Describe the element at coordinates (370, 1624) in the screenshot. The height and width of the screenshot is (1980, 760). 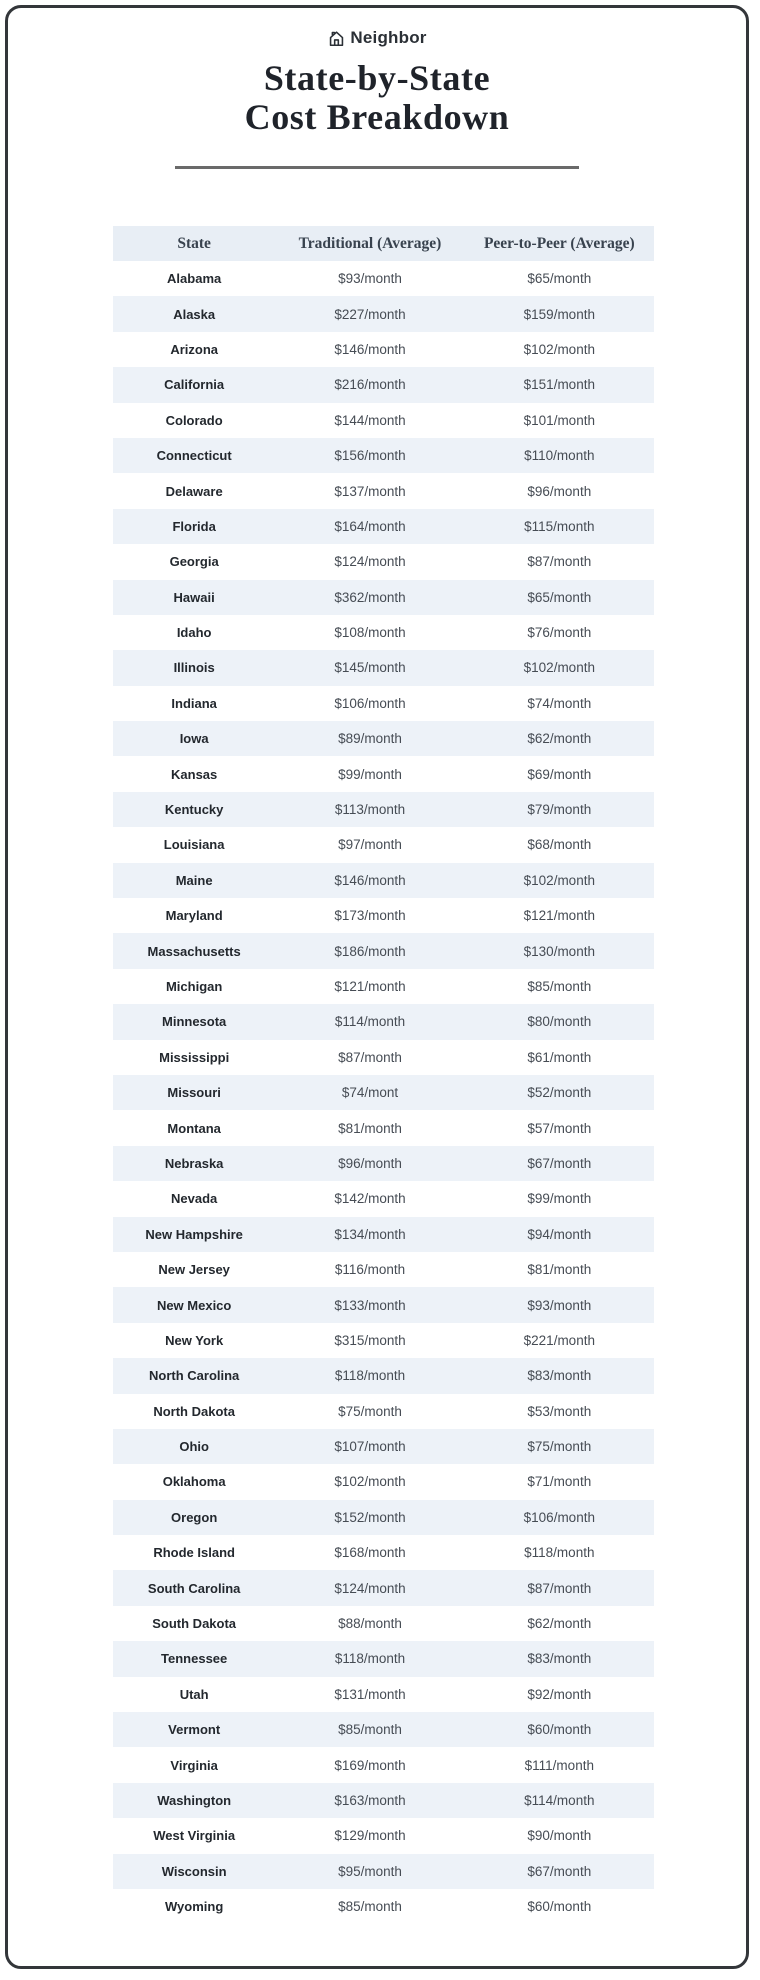
I see `traditional-cell: $88/month` at that location.